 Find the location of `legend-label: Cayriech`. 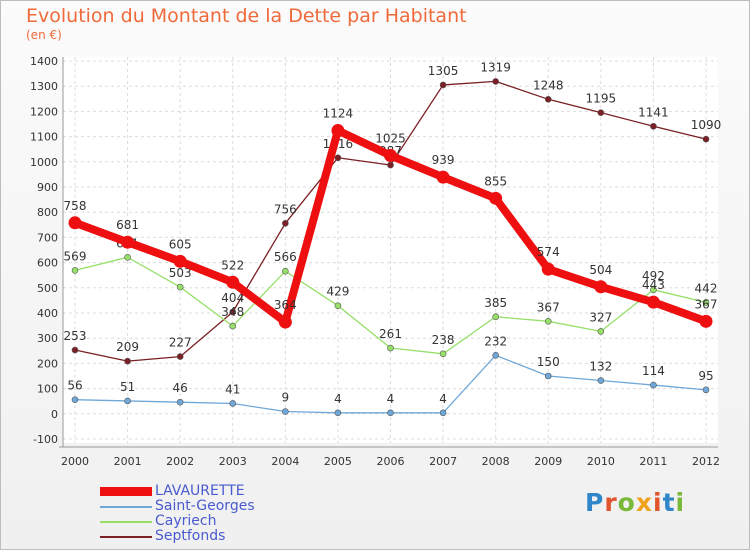

legend-label: Cayriech is located at coordinates (186, 521).